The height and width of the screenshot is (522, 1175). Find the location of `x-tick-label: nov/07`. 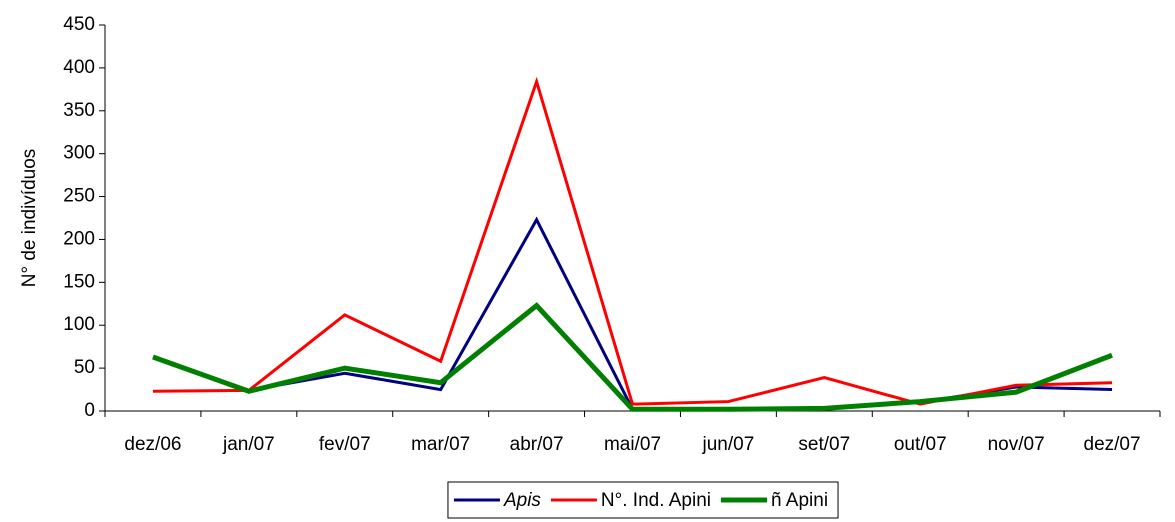

x-tick-label: nov/07 is located at coordinates (1016, 444).